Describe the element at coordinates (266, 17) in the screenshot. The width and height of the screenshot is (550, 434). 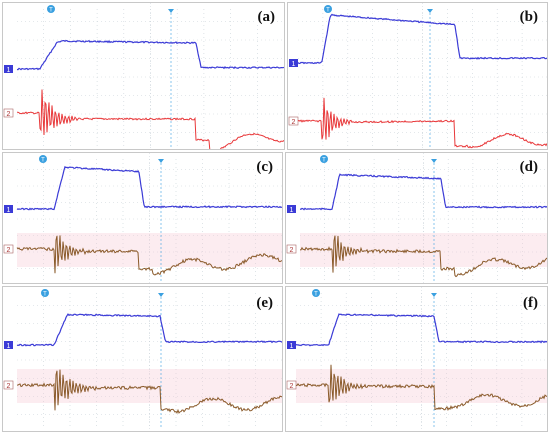
I see `panel-label: (a)` at that location.